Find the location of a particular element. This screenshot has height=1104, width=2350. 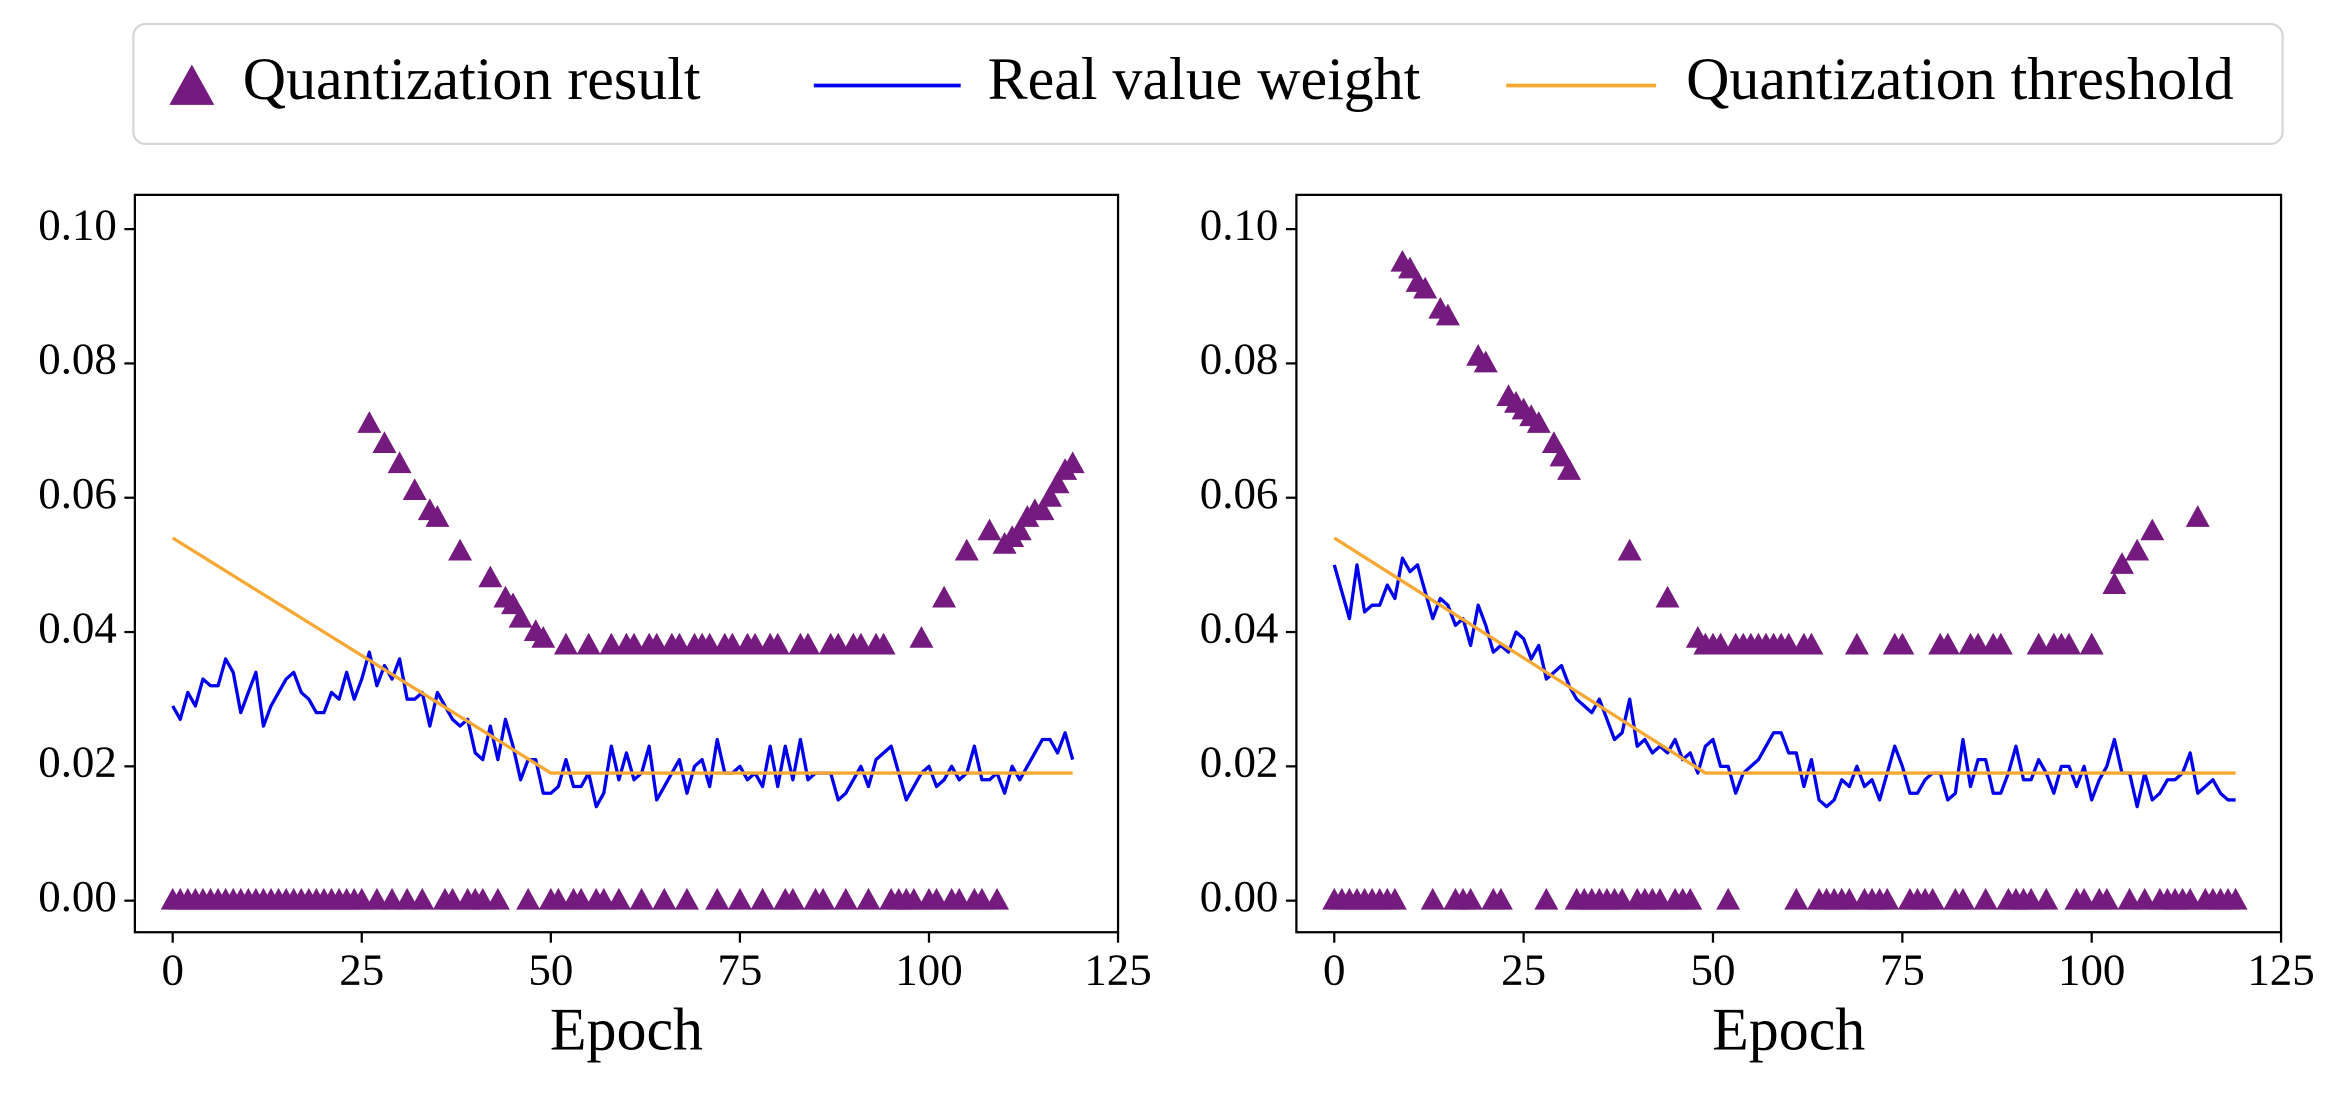

legend-box is located at coordinates (1208, 84).